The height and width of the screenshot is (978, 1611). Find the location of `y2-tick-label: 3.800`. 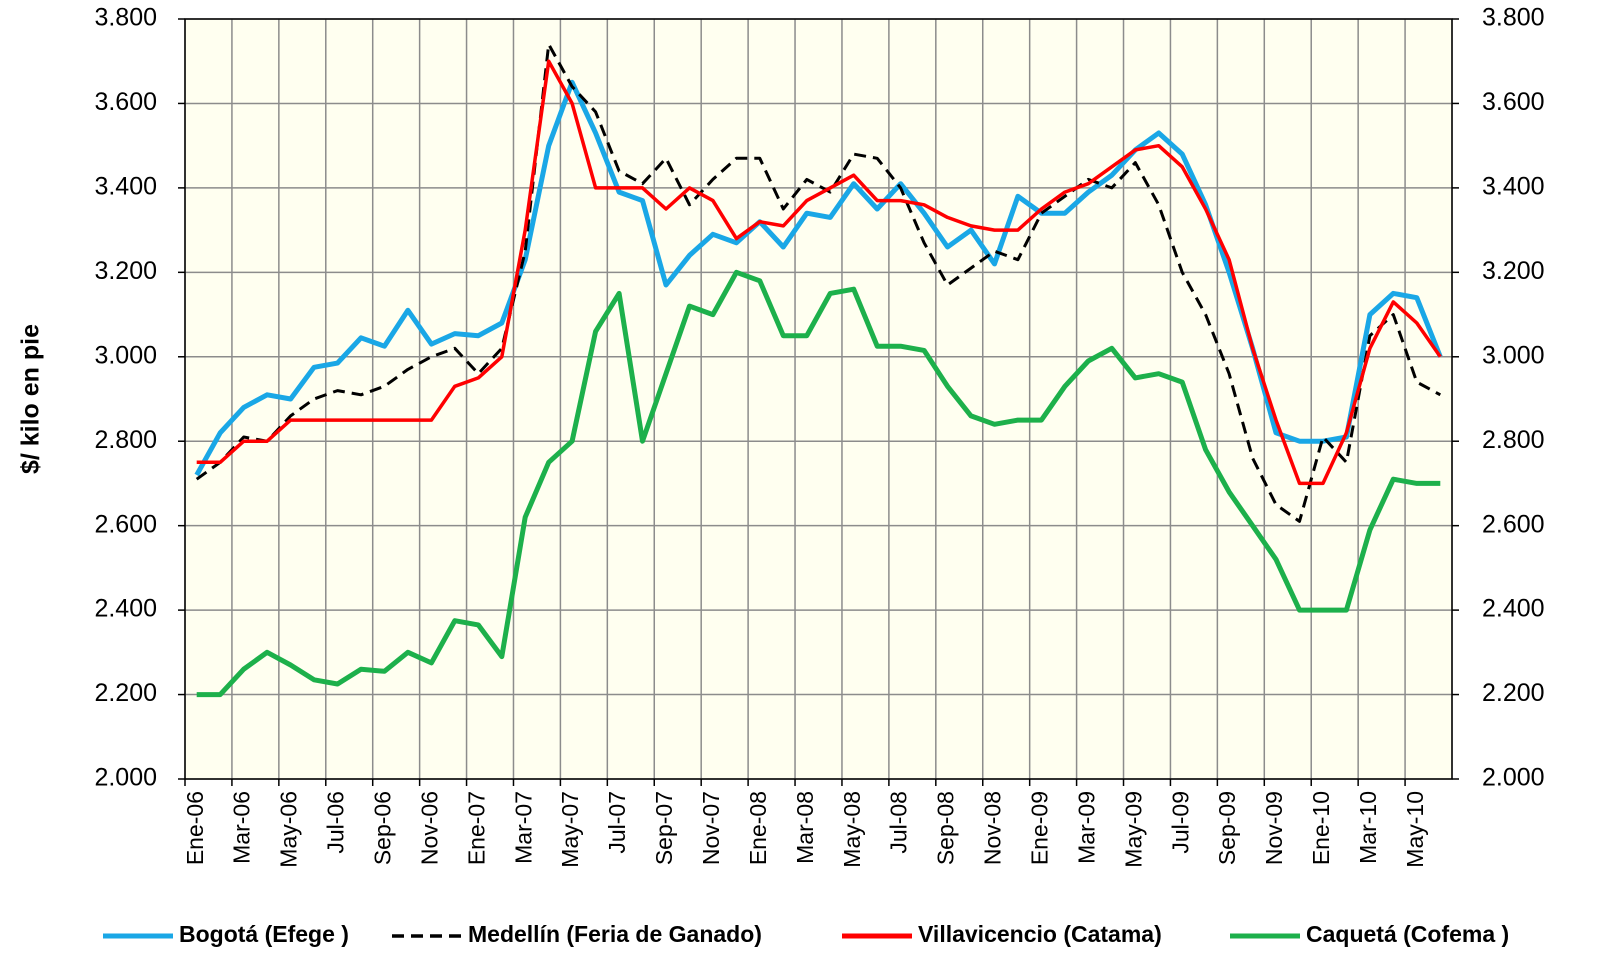

y2-tick-label: 3.800 is located at coordinates (1513, 18).